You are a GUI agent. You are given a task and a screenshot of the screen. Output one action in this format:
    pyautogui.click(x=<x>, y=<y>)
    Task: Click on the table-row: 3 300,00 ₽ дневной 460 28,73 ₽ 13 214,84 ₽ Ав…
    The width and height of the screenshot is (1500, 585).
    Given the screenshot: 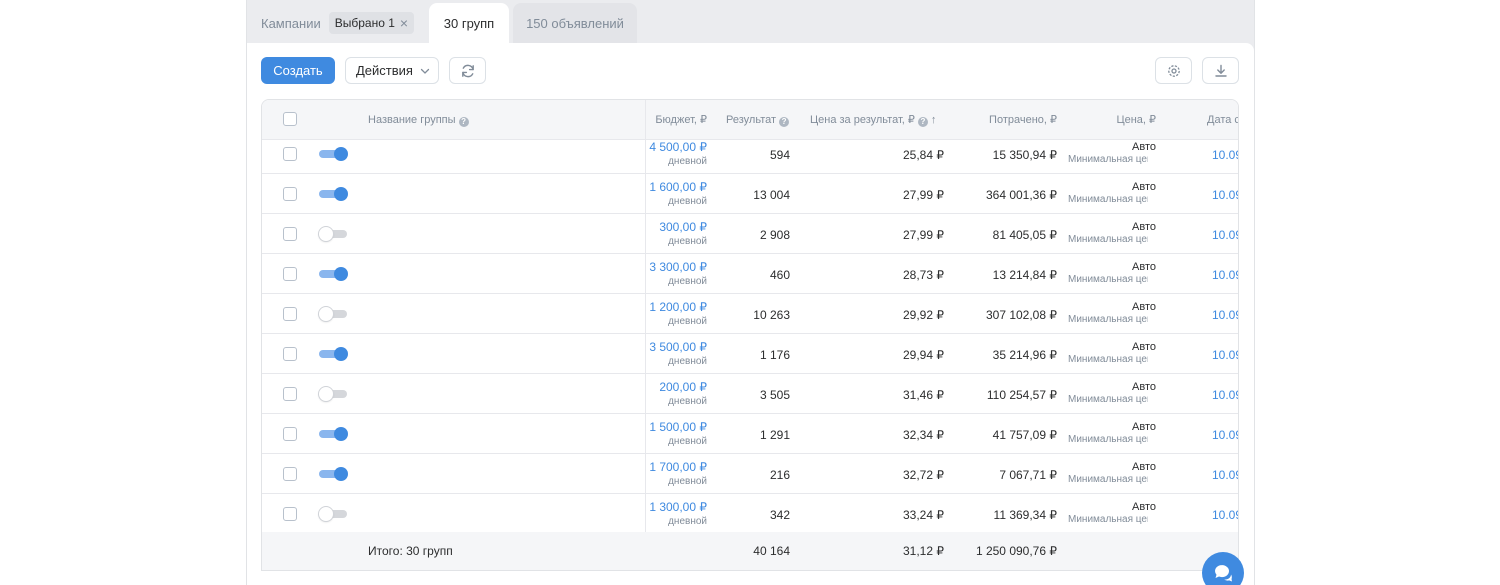 What is the action you would take?
    pyautogui.click(x=750, y=274)
    